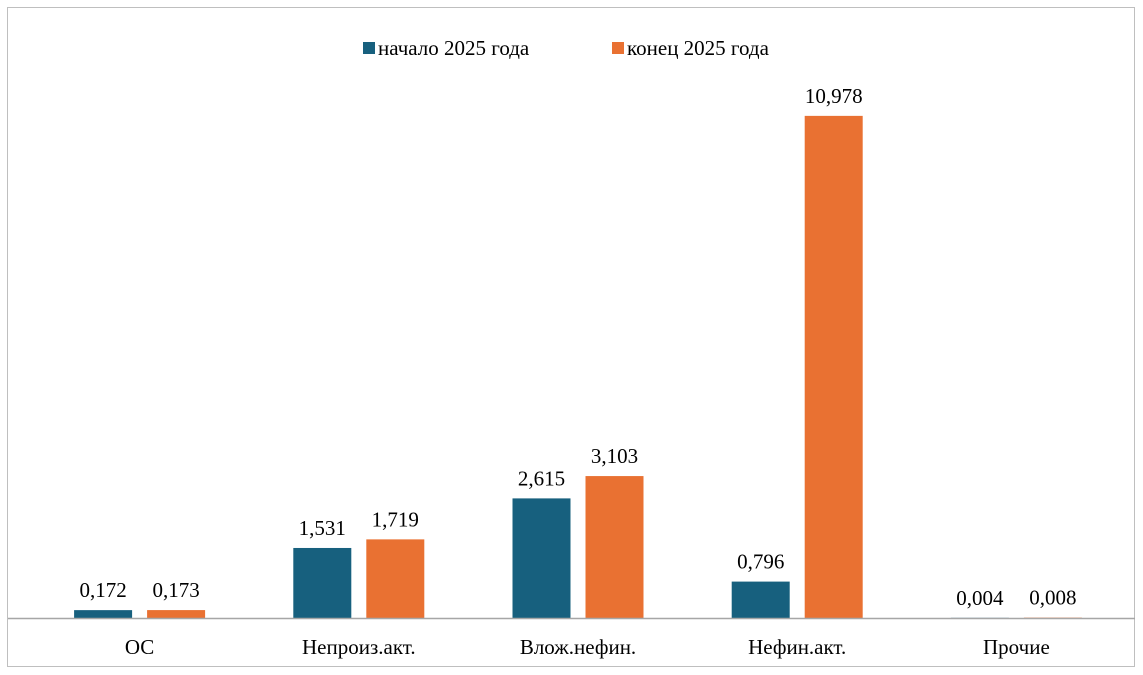  I want to click on data-label-прочие-series-1: 0,004, so click(980, 598).